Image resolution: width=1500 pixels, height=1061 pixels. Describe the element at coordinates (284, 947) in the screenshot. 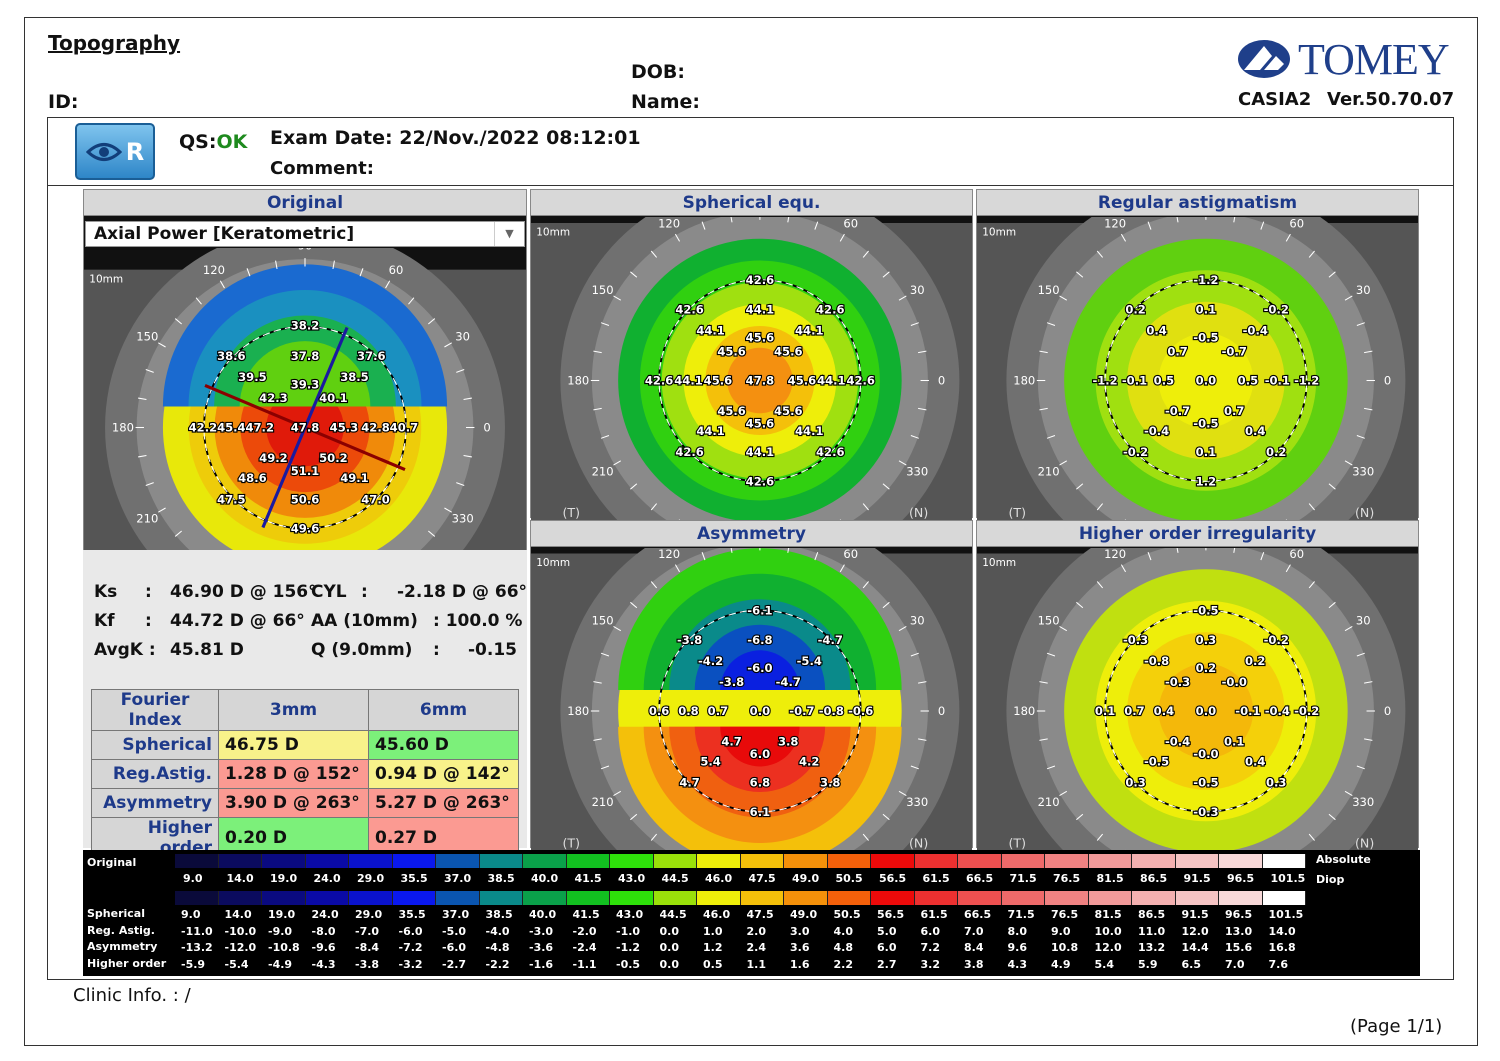

I see `scale-value: -10.8` at that location.